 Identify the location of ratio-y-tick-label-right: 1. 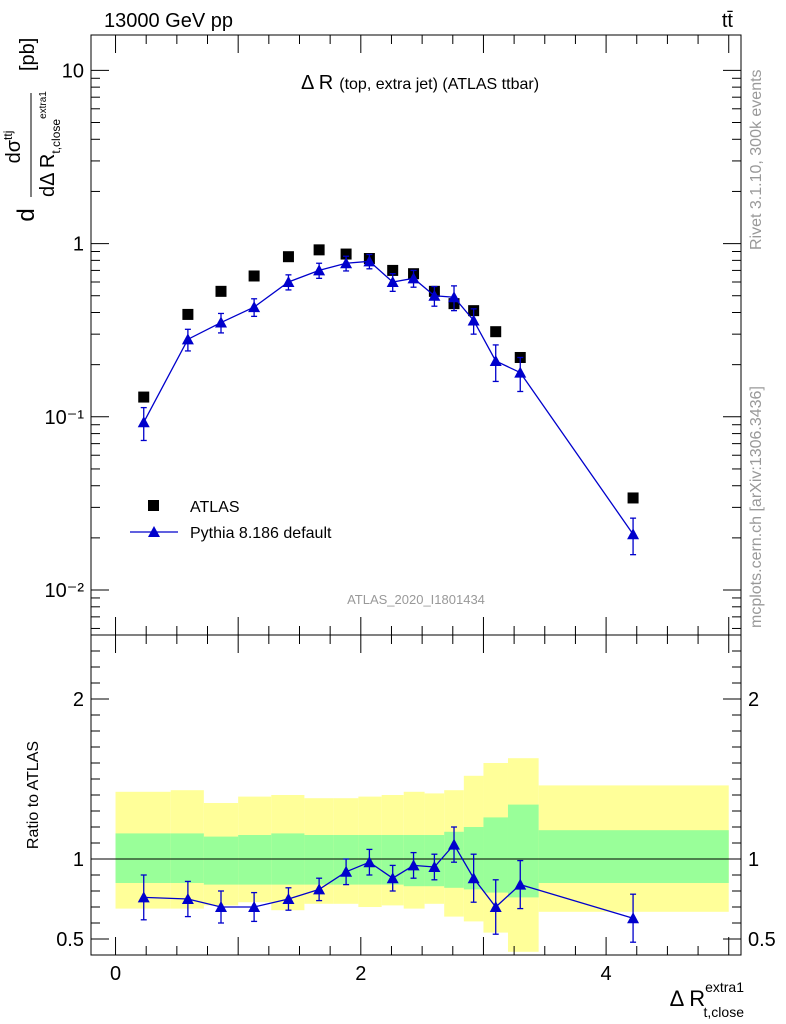
(753, 860).